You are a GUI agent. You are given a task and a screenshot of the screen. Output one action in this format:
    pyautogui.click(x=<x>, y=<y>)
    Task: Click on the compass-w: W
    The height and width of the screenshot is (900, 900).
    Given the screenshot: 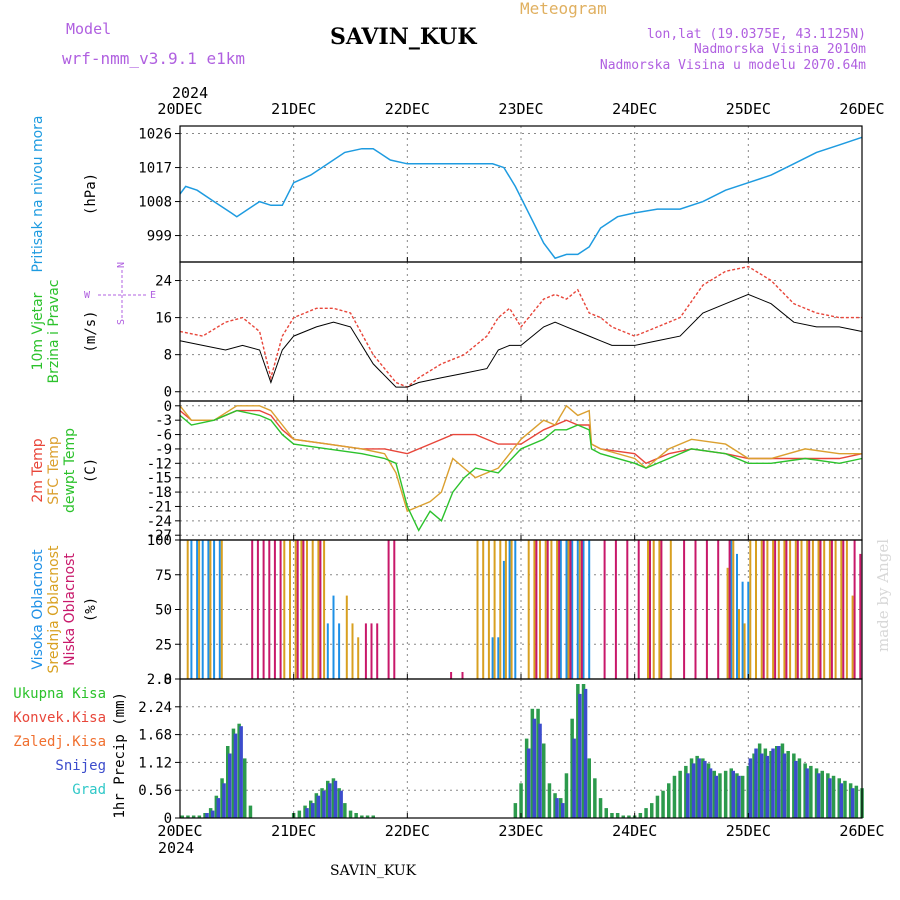 What is the action you would take?
    pyautogui.click(x=87, y=295)
    